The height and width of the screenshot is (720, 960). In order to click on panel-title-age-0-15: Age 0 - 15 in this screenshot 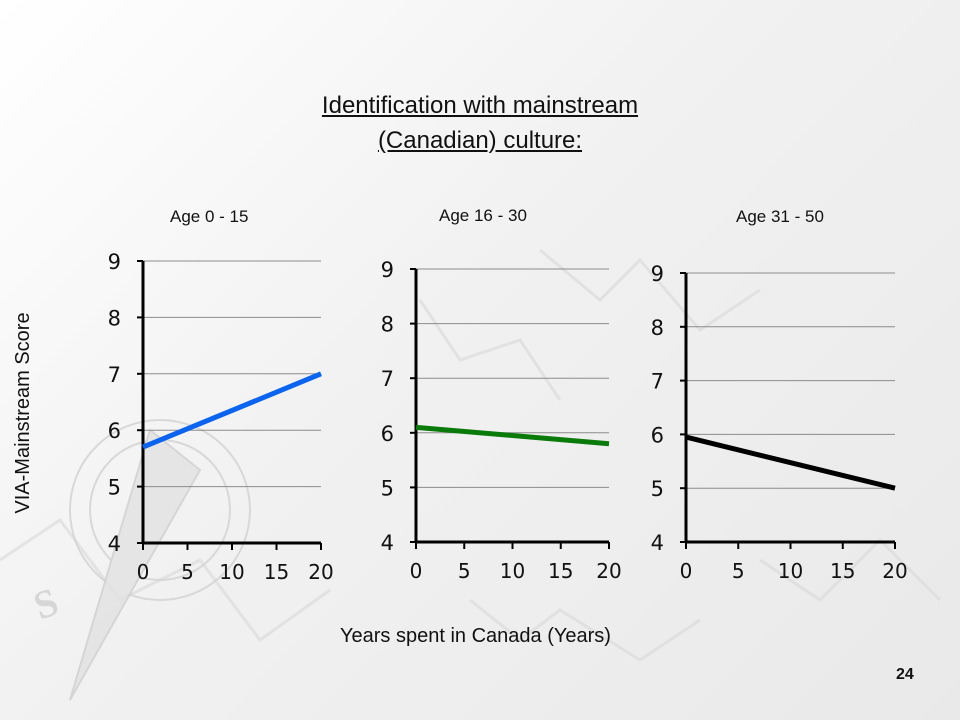, I will do `click(209, 216)`.